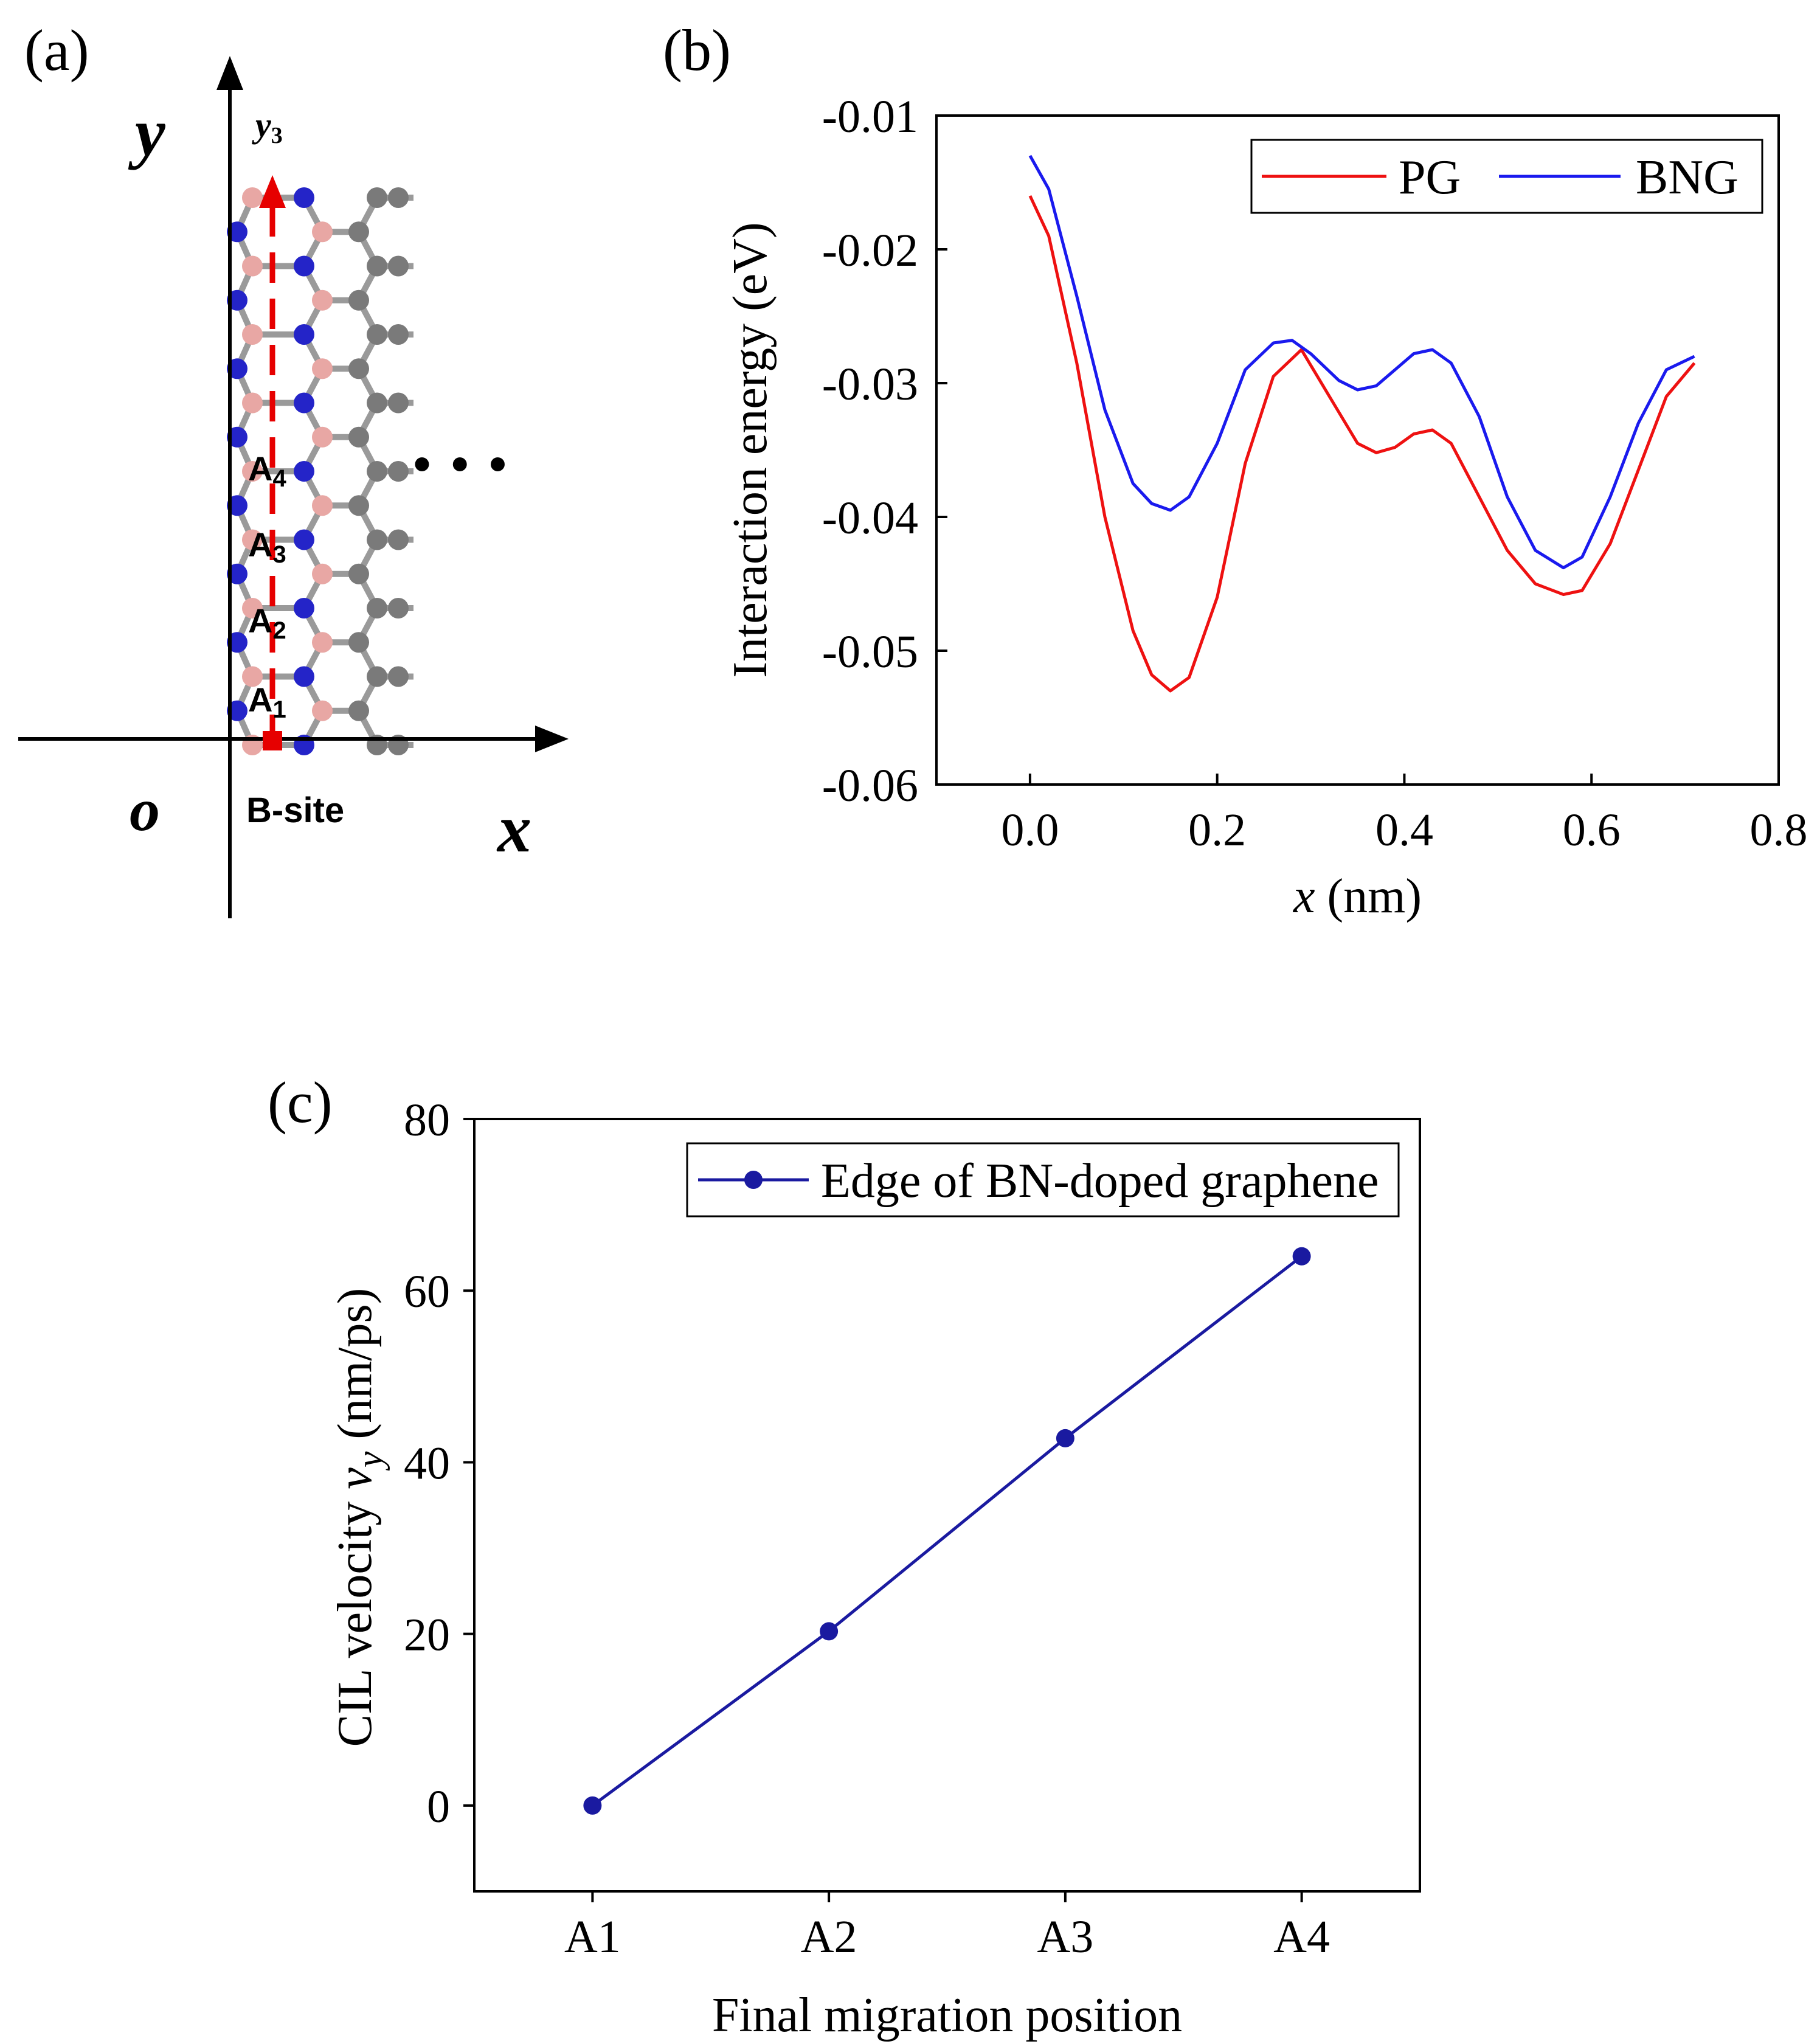  I want to click on chart-b-series, so click(1362, 423).